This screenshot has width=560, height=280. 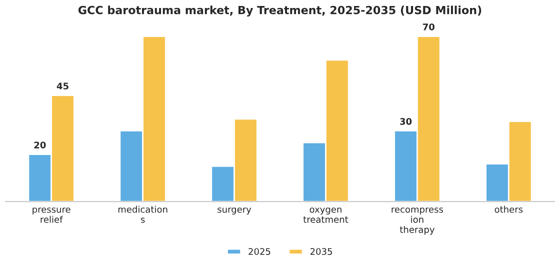 I want to click on x-tick-label: pressure relief, so click(x=51, y=215).